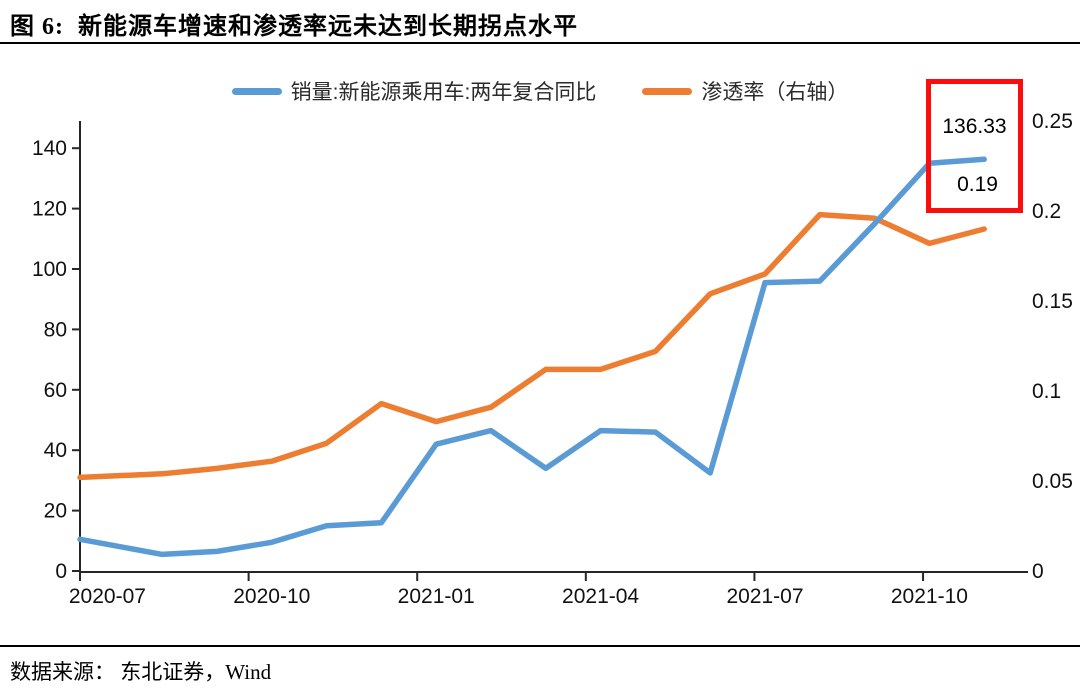 The height and width of the screenshot is (692, 1080). Describe the element at coordinates (55, 511) in the screenshot. I see `axis-tick-label: 20` at that location.